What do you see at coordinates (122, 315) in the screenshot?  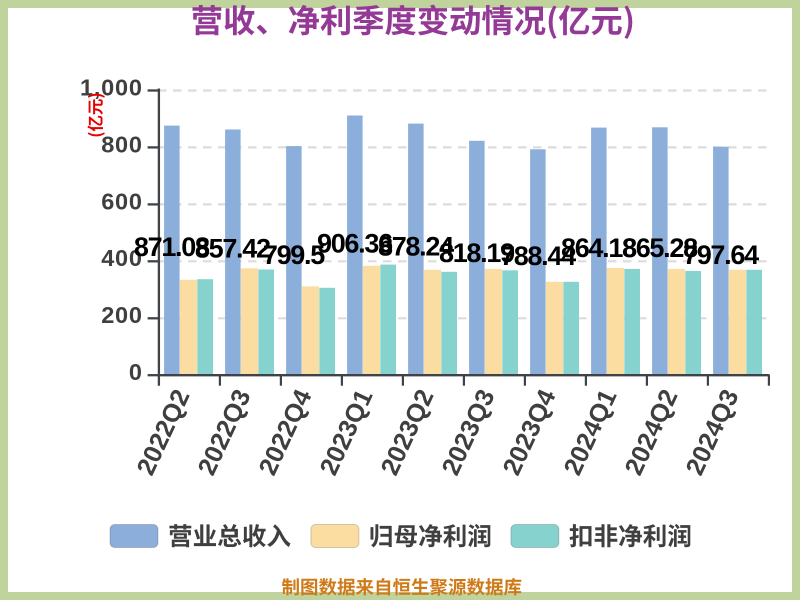 I see `svg-text: 200` at bounding box center [122, 315].